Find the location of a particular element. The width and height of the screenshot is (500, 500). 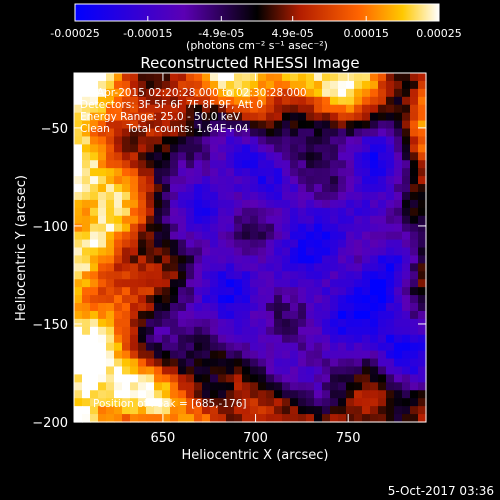

y-axis-label: Heliocentric Y (arcsec) is located at coordinates (21, 248).